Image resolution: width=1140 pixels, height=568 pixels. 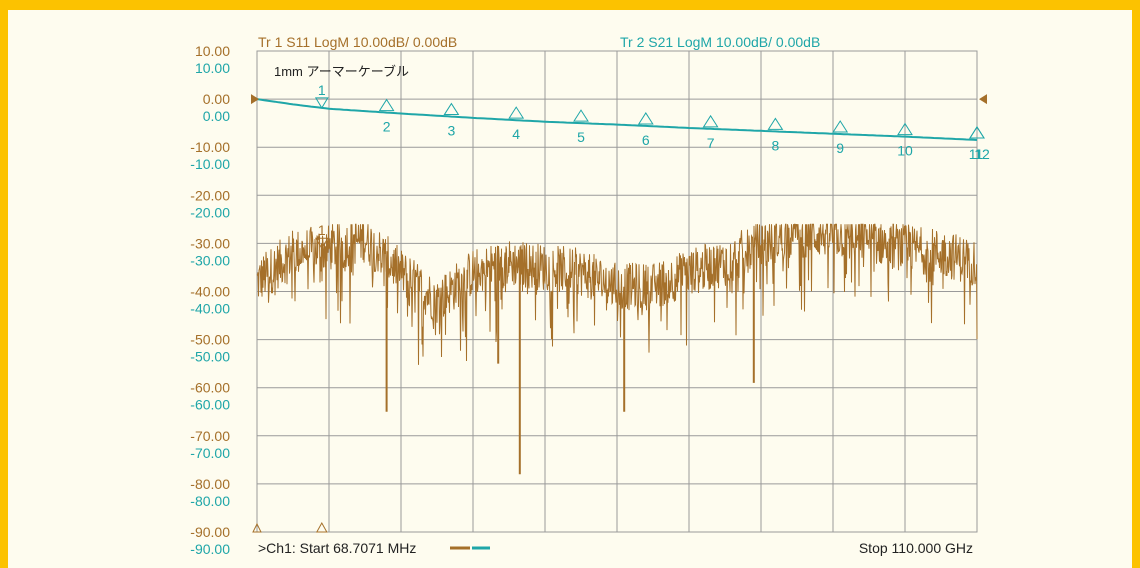 What do you see at coordinates (516, 134) in the screenshot?
I see `marker-s21-label: 4` at bounding box center [516, 134].